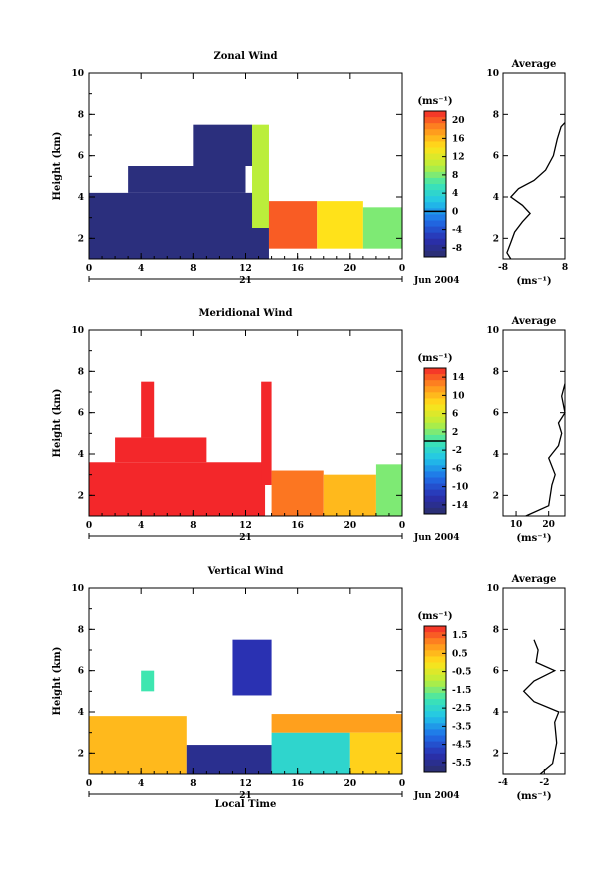 This screenshot has height=873, width=616. What do you see at coordinates (460, 636) in the screenshot?
I see `colorbar-tick-label: 1.5` at bounding box center [460, 636].